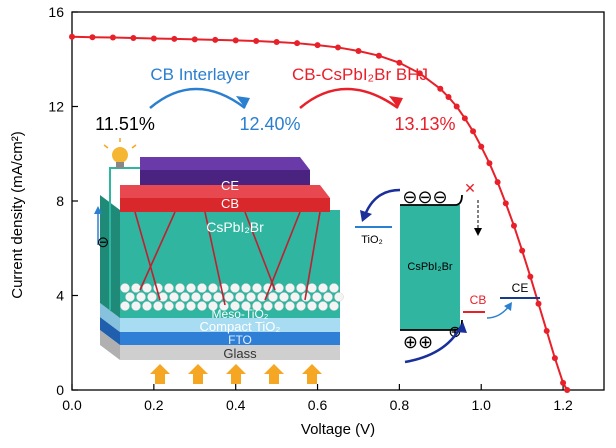  What do you see at coordinates (117, 238) in the screenshot?
I see `external-circuit: ⊖` at bounding box center [117, 238].